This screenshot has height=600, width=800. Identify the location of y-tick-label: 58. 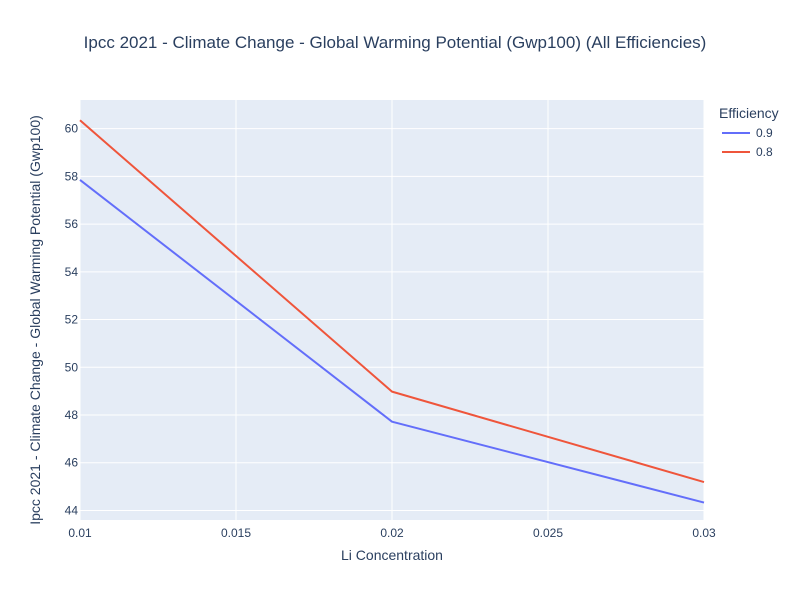
(72, 176).